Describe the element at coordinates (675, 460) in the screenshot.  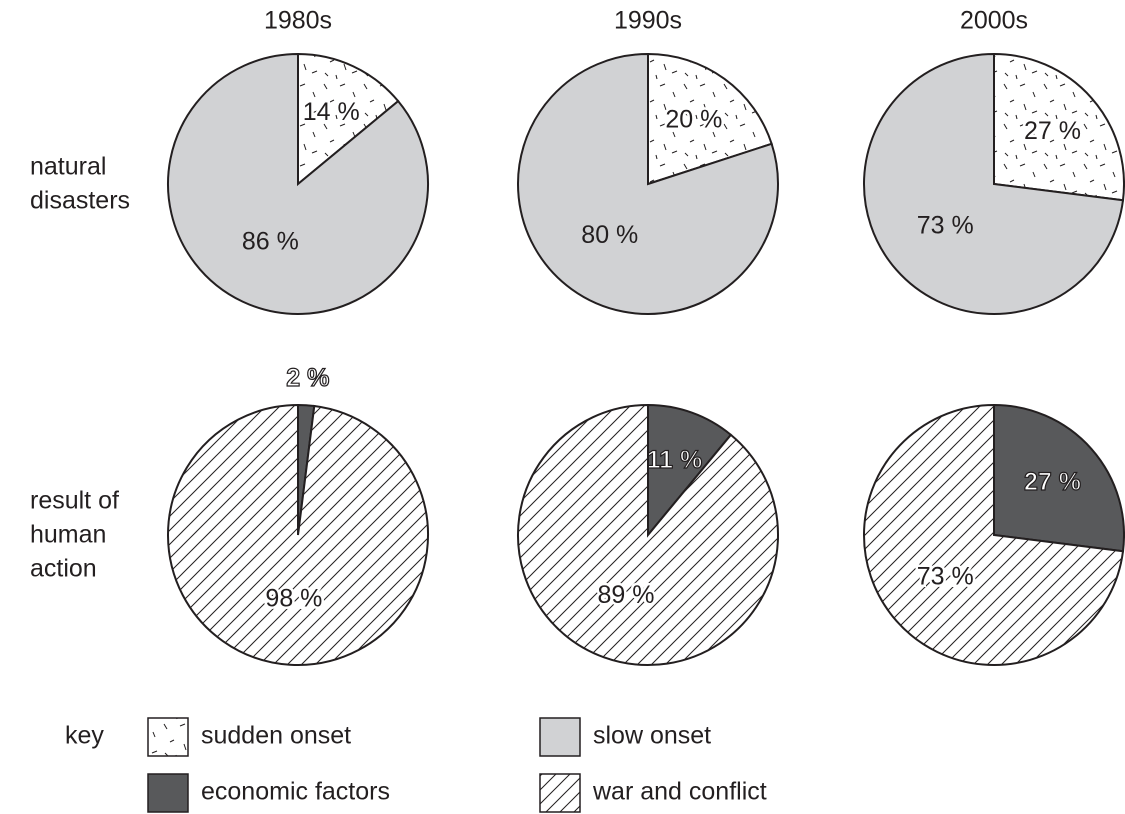
I see `data-label: 11 %` at that location.